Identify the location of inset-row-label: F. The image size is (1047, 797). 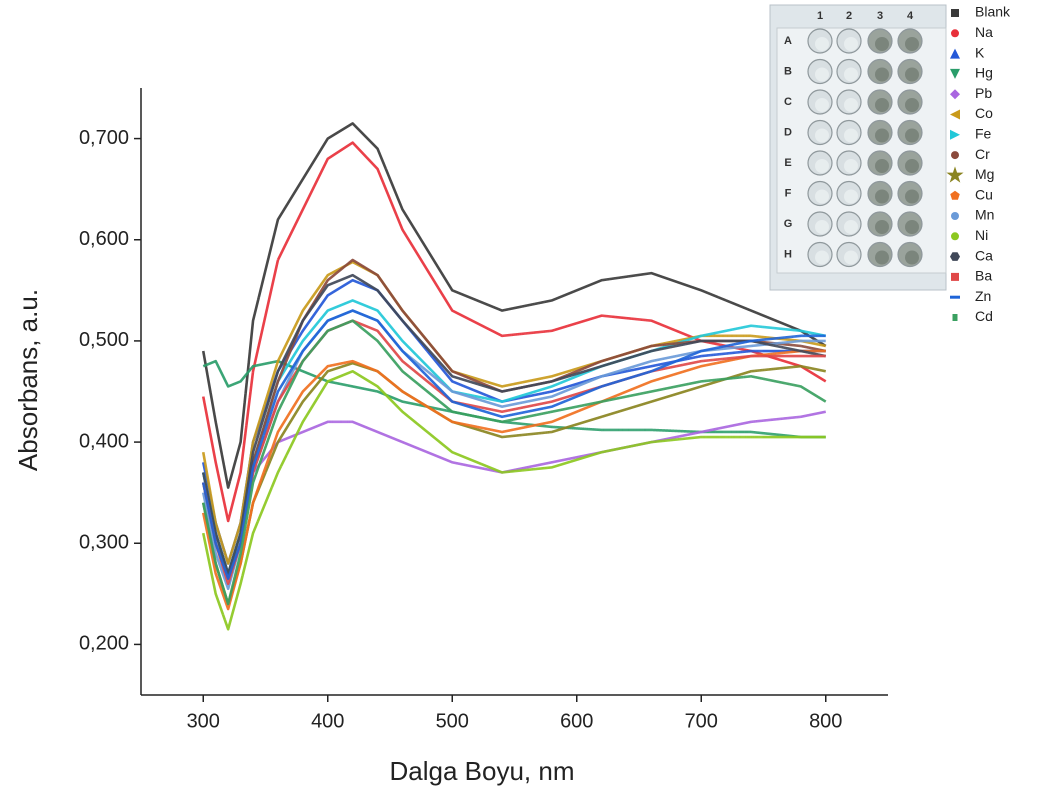
(788, 193).